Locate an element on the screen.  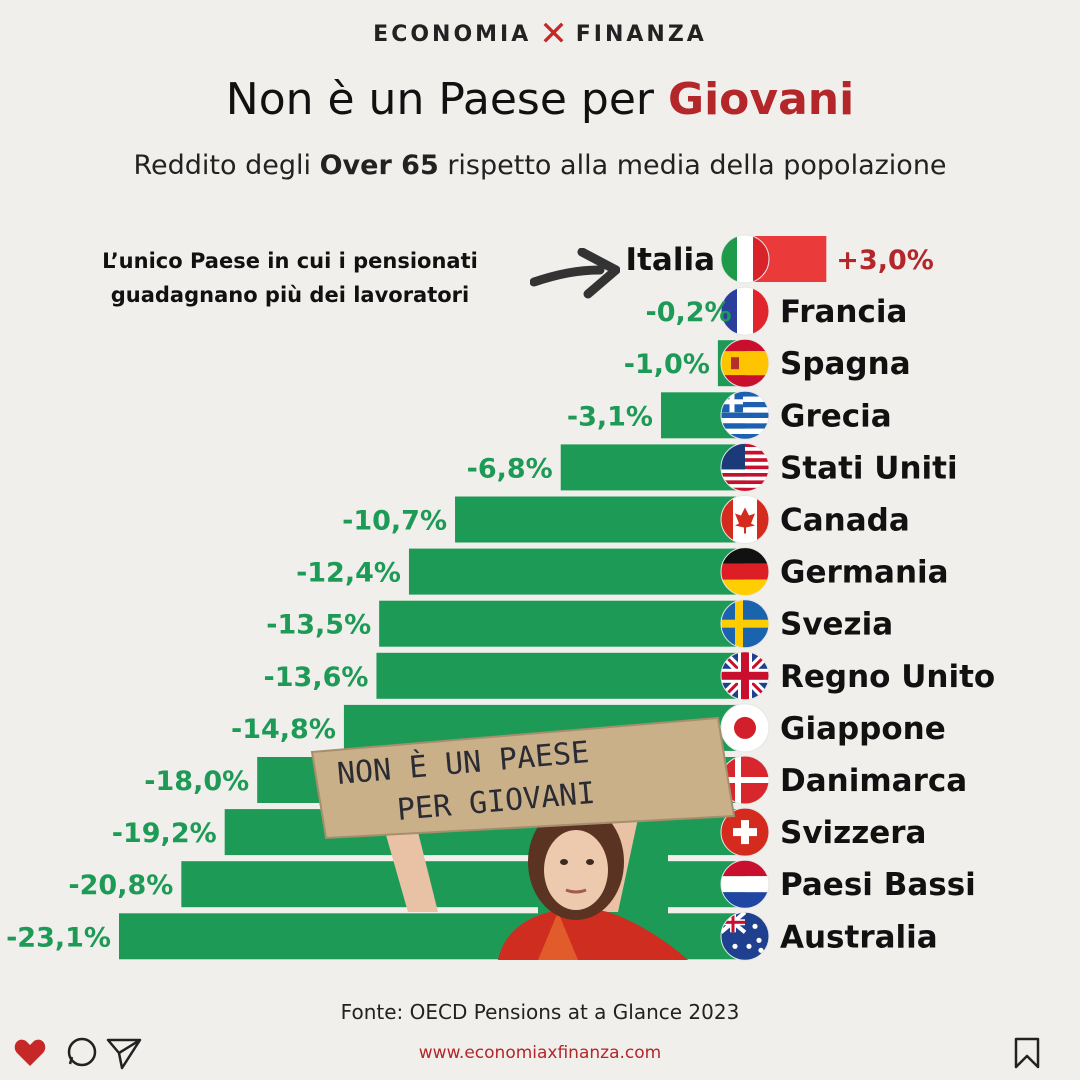
value-label: -10,7% is located at coordinates (394, 521).